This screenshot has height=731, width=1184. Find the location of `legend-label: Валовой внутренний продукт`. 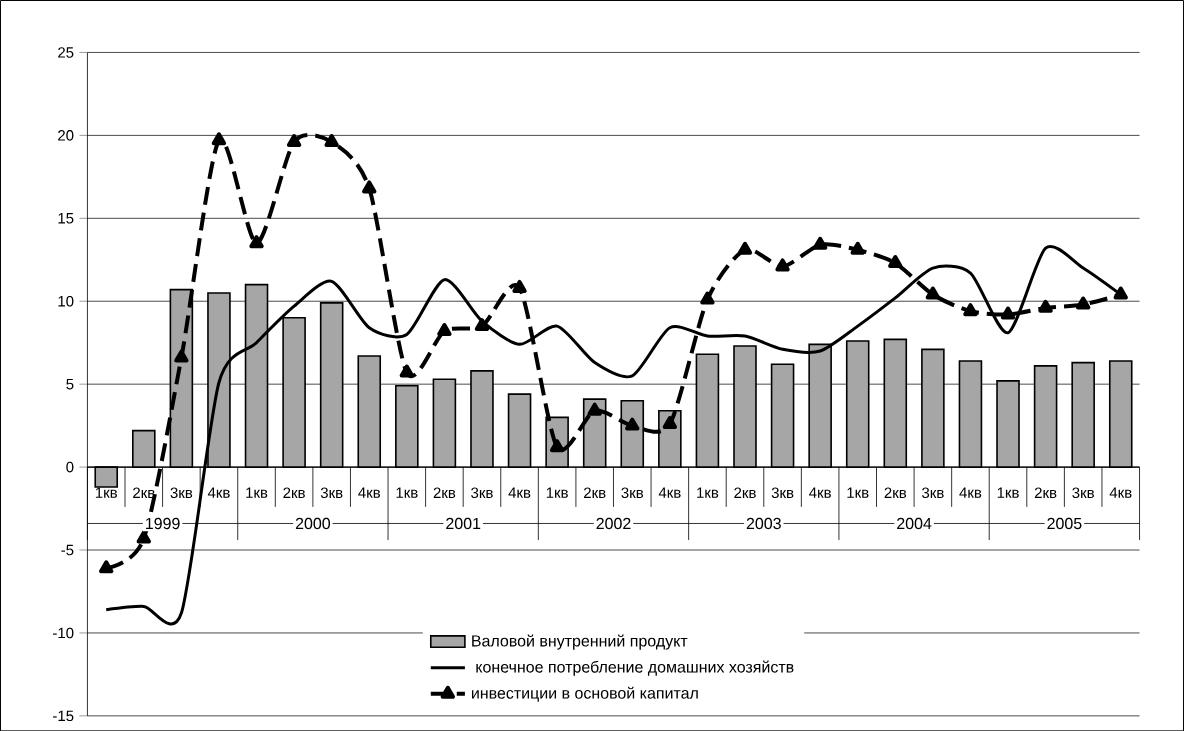

legend-label: Валовой внутренний продукт is located at coordinates (580, 642).